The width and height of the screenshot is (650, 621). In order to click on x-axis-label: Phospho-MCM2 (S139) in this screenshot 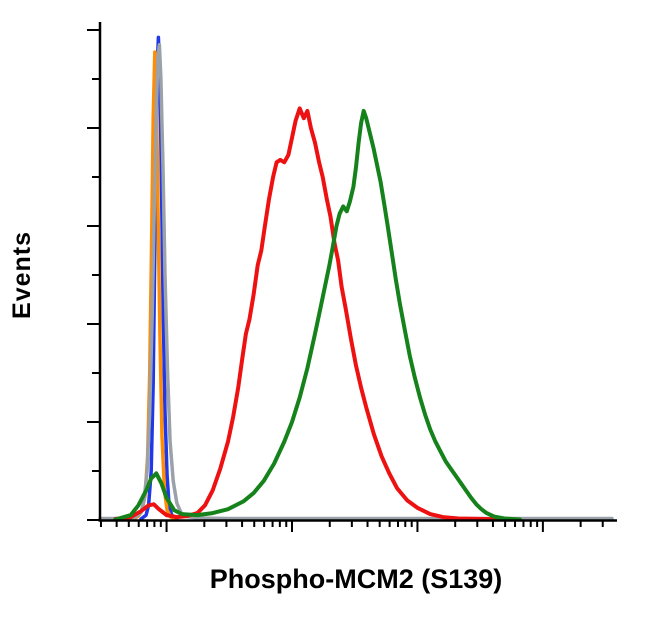, I will do `click(356, 579)`.